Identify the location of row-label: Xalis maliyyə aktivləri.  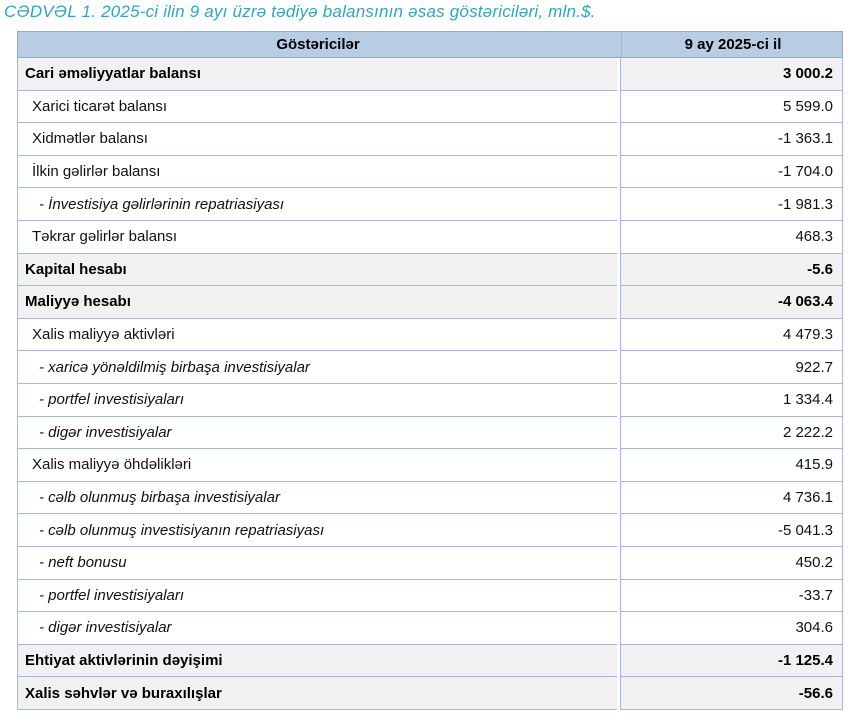
(317, 335).